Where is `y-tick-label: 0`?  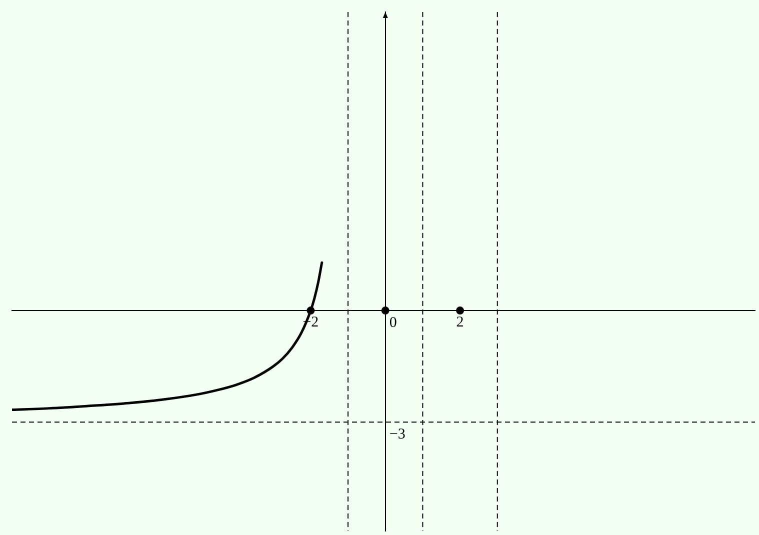 y-tick-label: 0 is located at coordinates (393, 322).